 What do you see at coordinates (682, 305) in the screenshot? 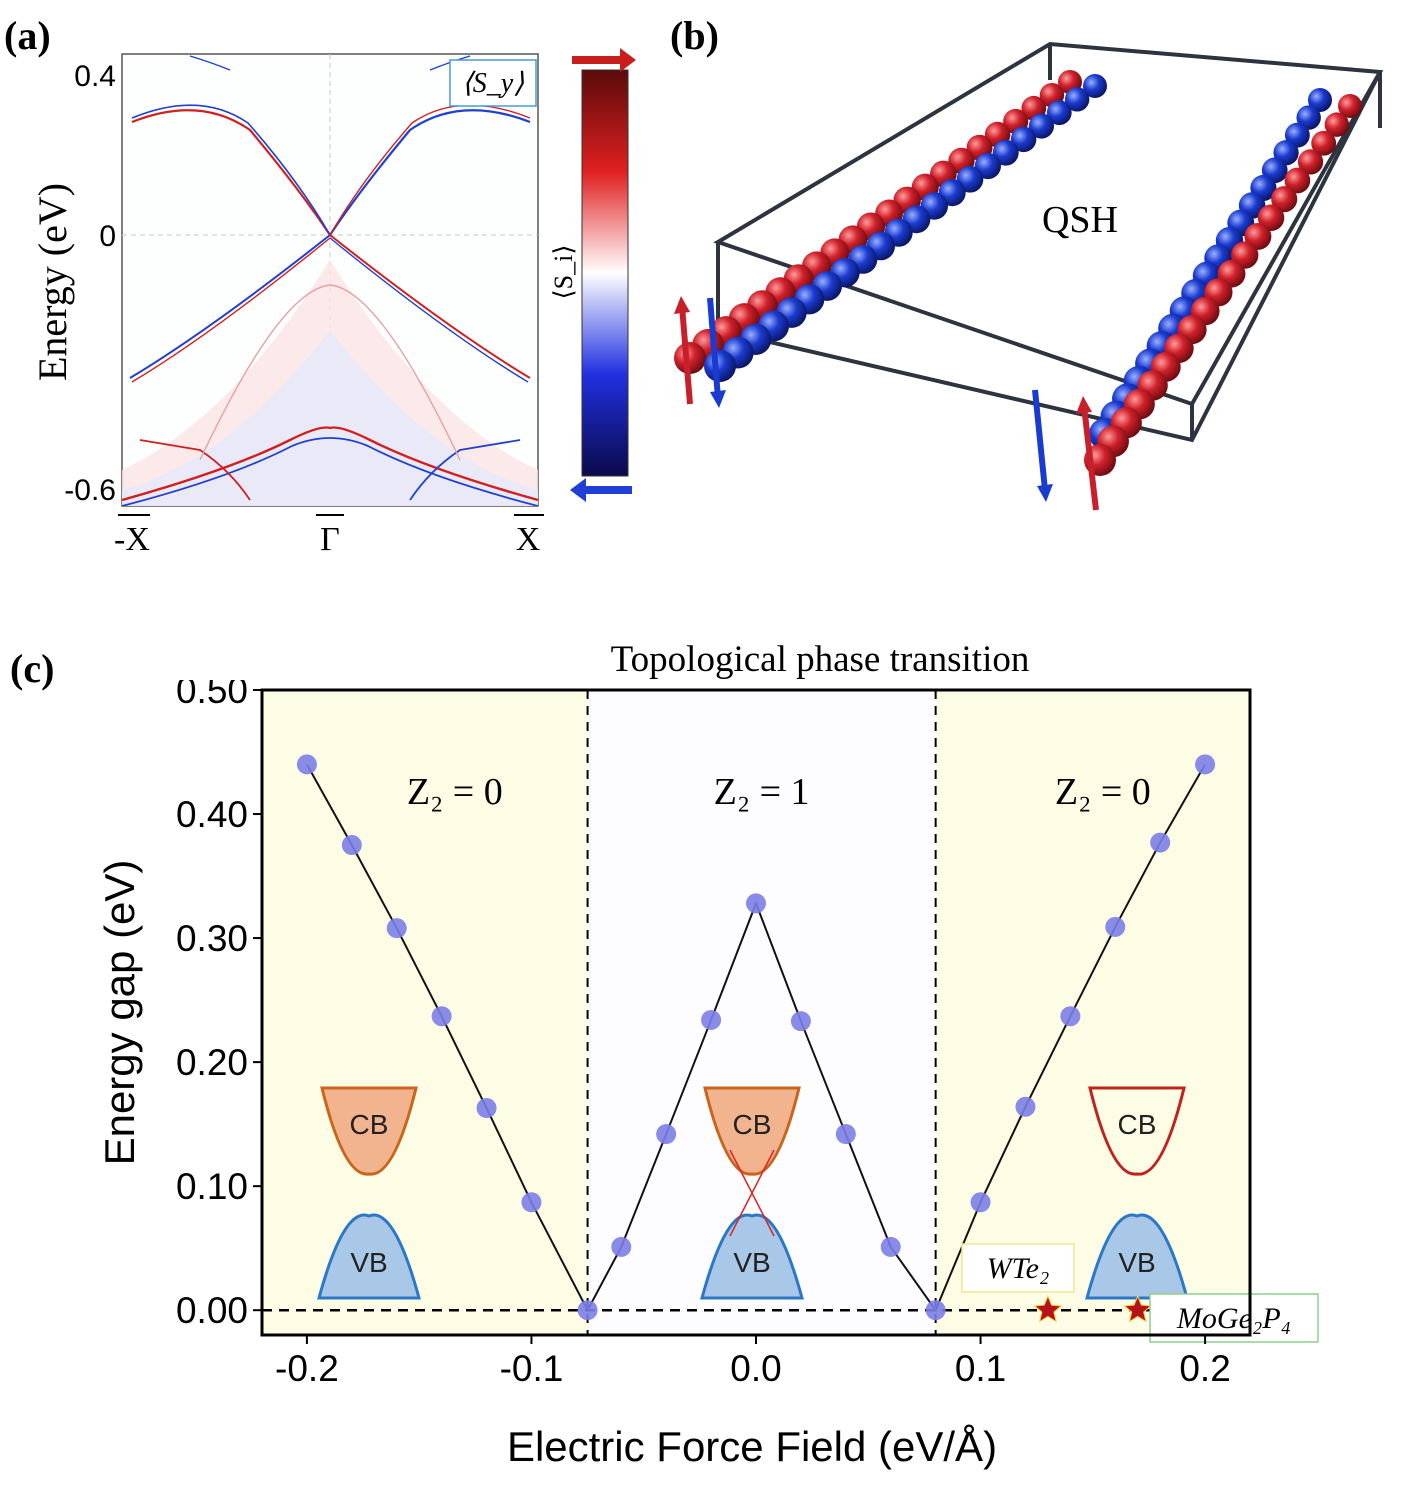
I see `spin-up-arrowhead-left-icon` at bounding box center [682, 305].